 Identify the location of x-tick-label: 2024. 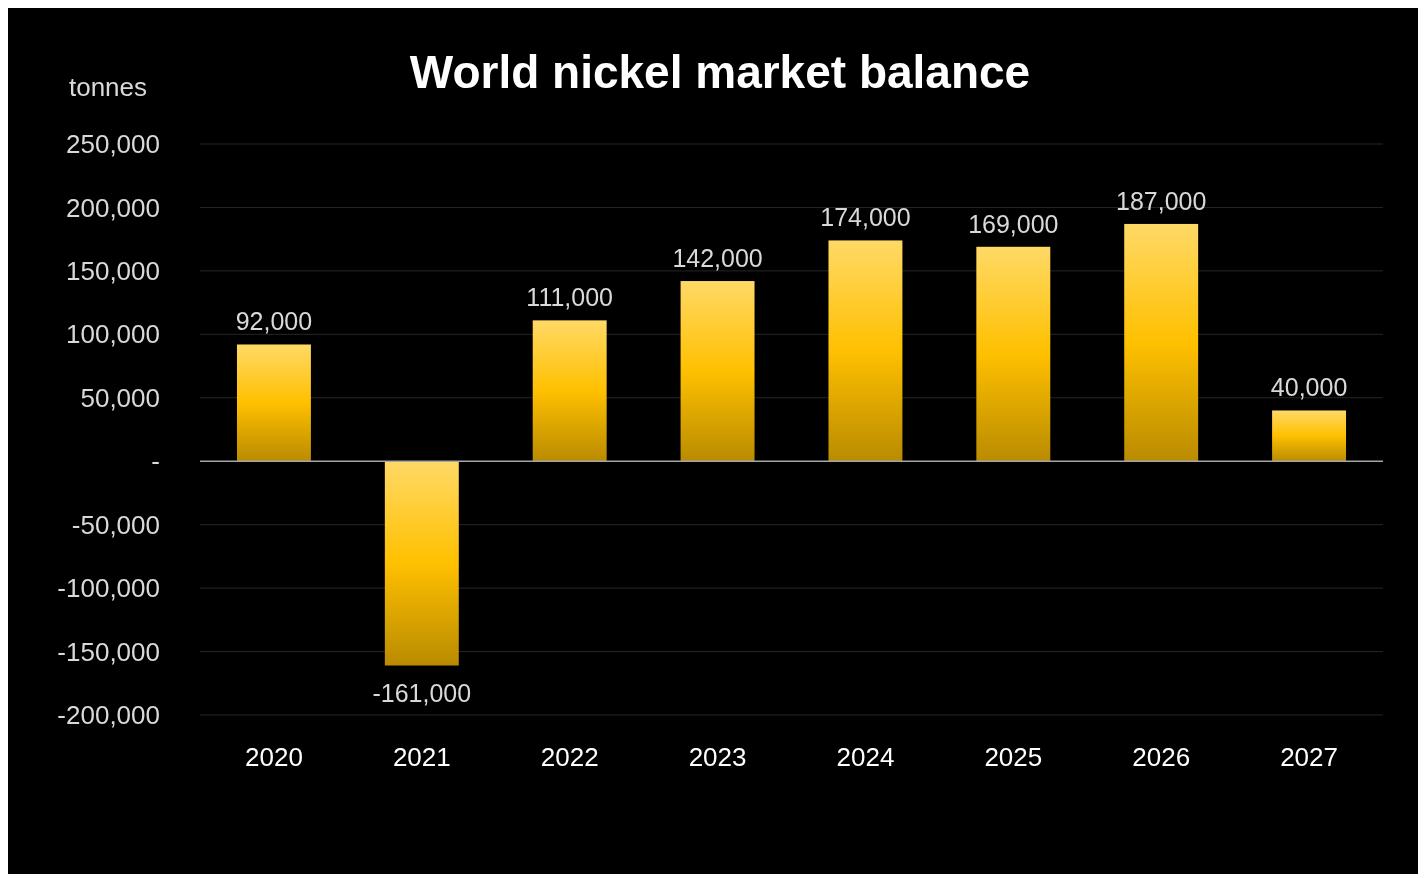
(865, 757).